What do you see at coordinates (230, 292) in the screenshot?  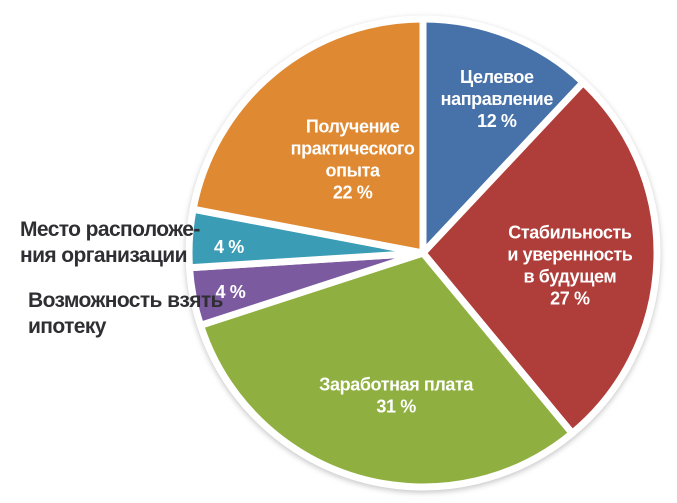 I see `pie-slice-label-3: 4 %` at bounding box center [230, 292].